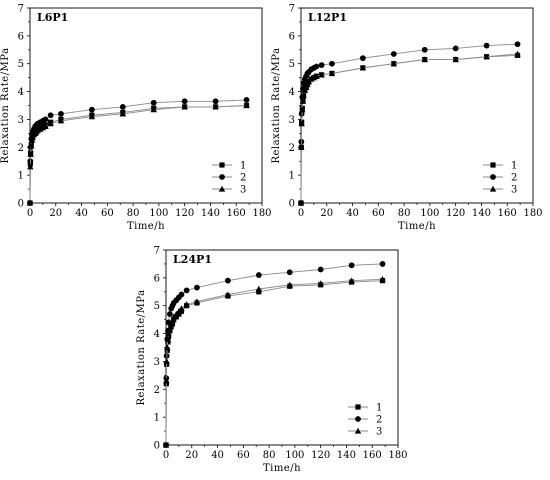 The image size is (550, 480). Describe the element at coordinates (157, 362) in the screenshot. I see `y-tick-label: 3` at that location.